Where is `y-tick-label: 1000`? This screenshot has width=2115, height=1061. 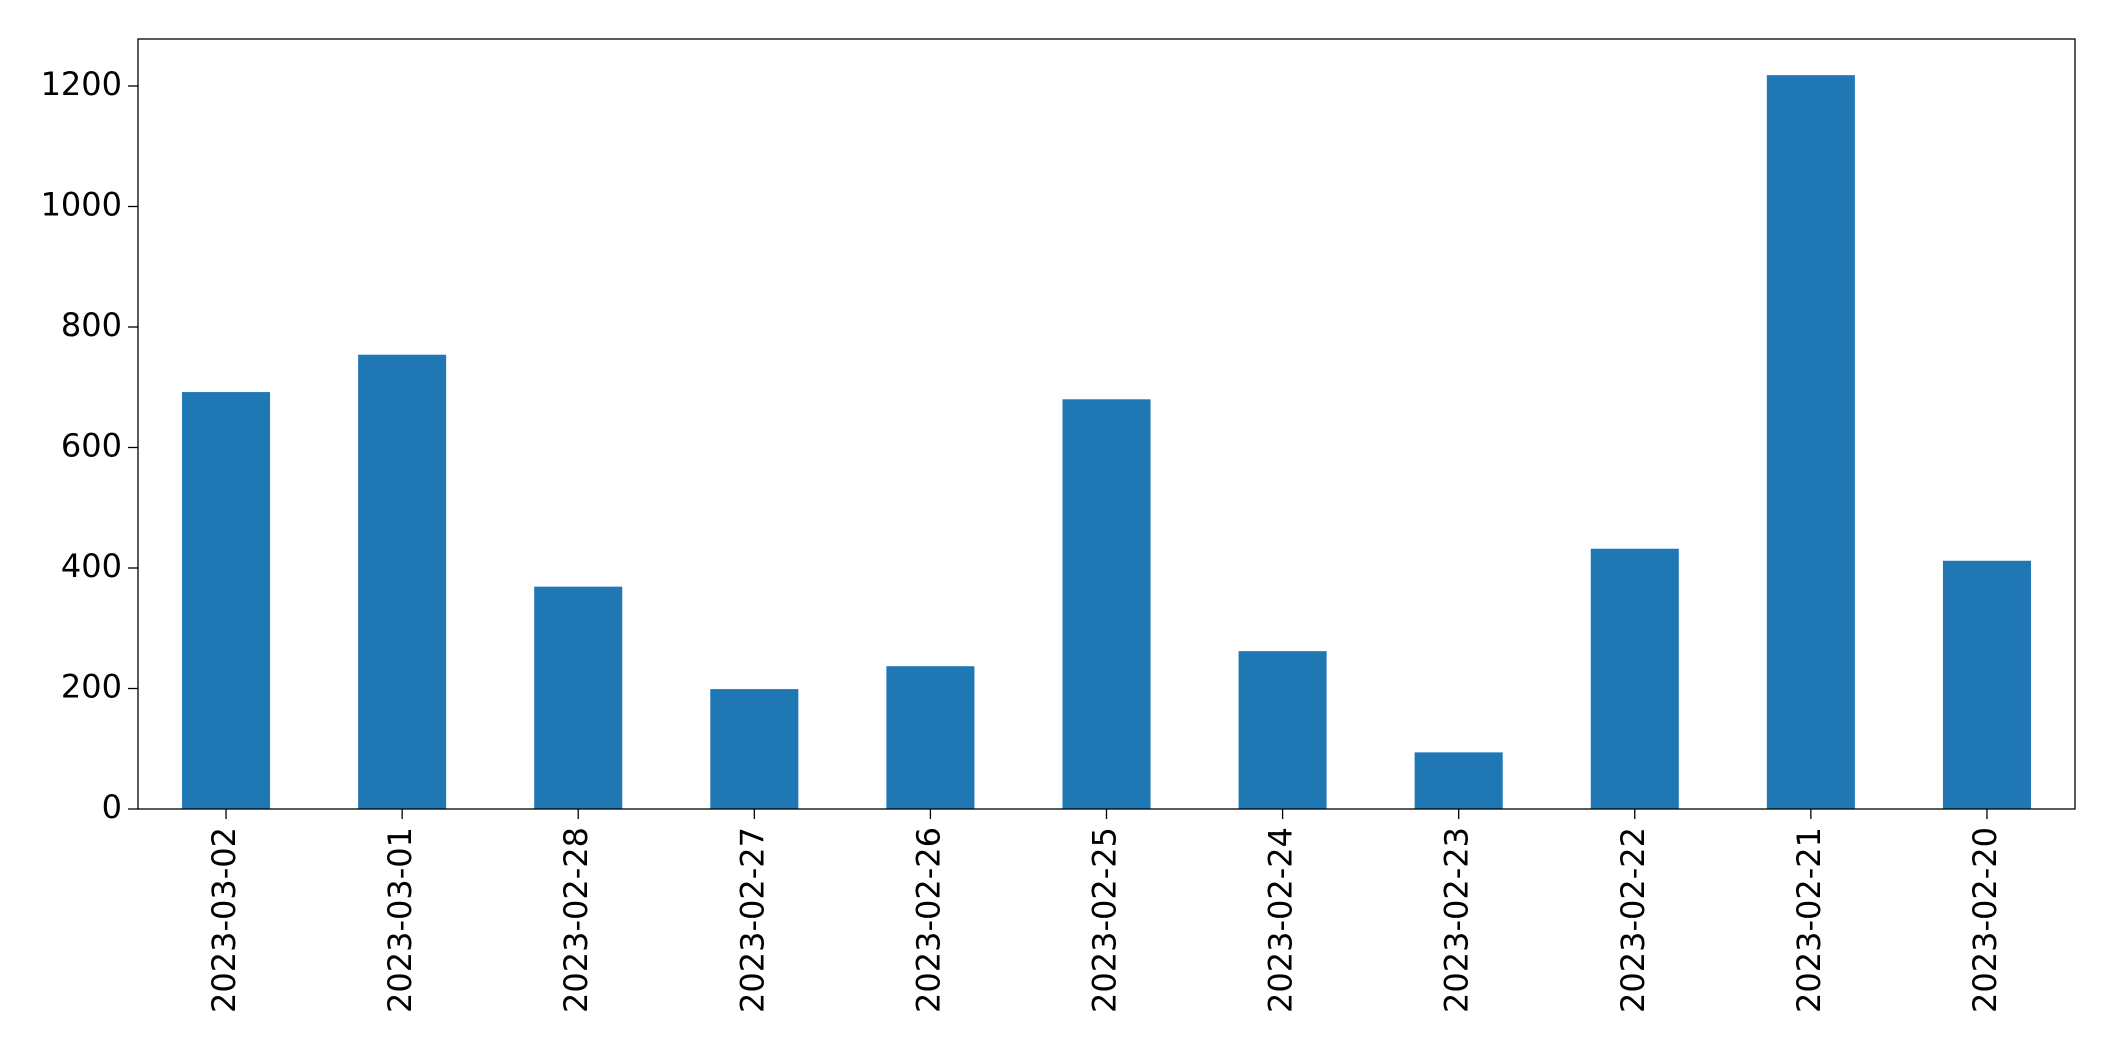 y-tick-label: 1000 is located at coordinates (81, 204).